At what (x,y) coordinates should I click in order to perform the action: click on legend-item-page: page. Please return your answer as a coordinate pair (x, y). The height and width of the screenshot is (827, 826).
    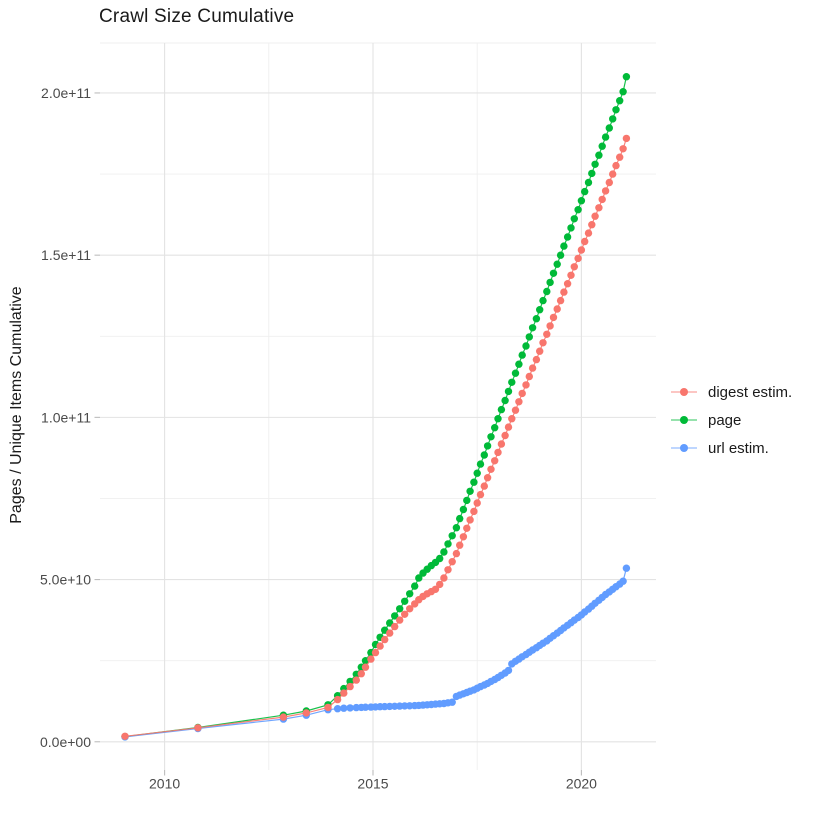
    Looking at the image, I should click on (731, 420).